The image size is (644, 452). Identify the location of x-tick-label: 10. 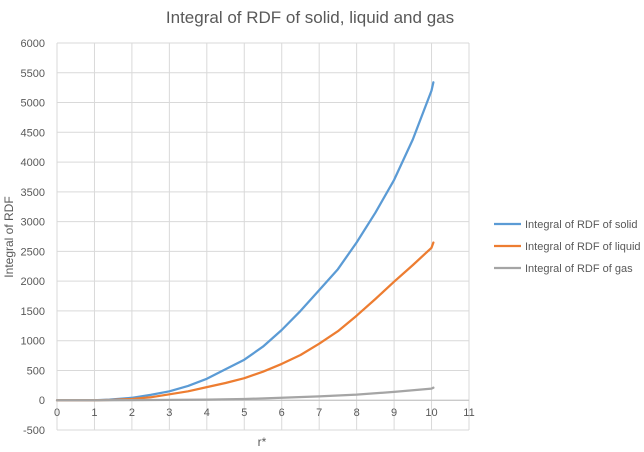
(431, 413).